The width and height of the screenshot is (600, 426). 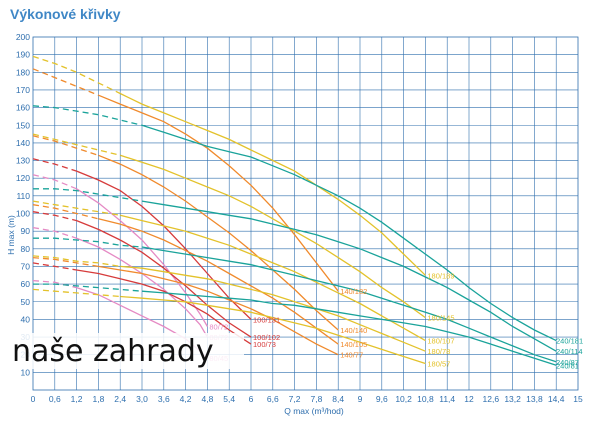 I want to click on y-tick-label: 50, so click(x=26, y=302).